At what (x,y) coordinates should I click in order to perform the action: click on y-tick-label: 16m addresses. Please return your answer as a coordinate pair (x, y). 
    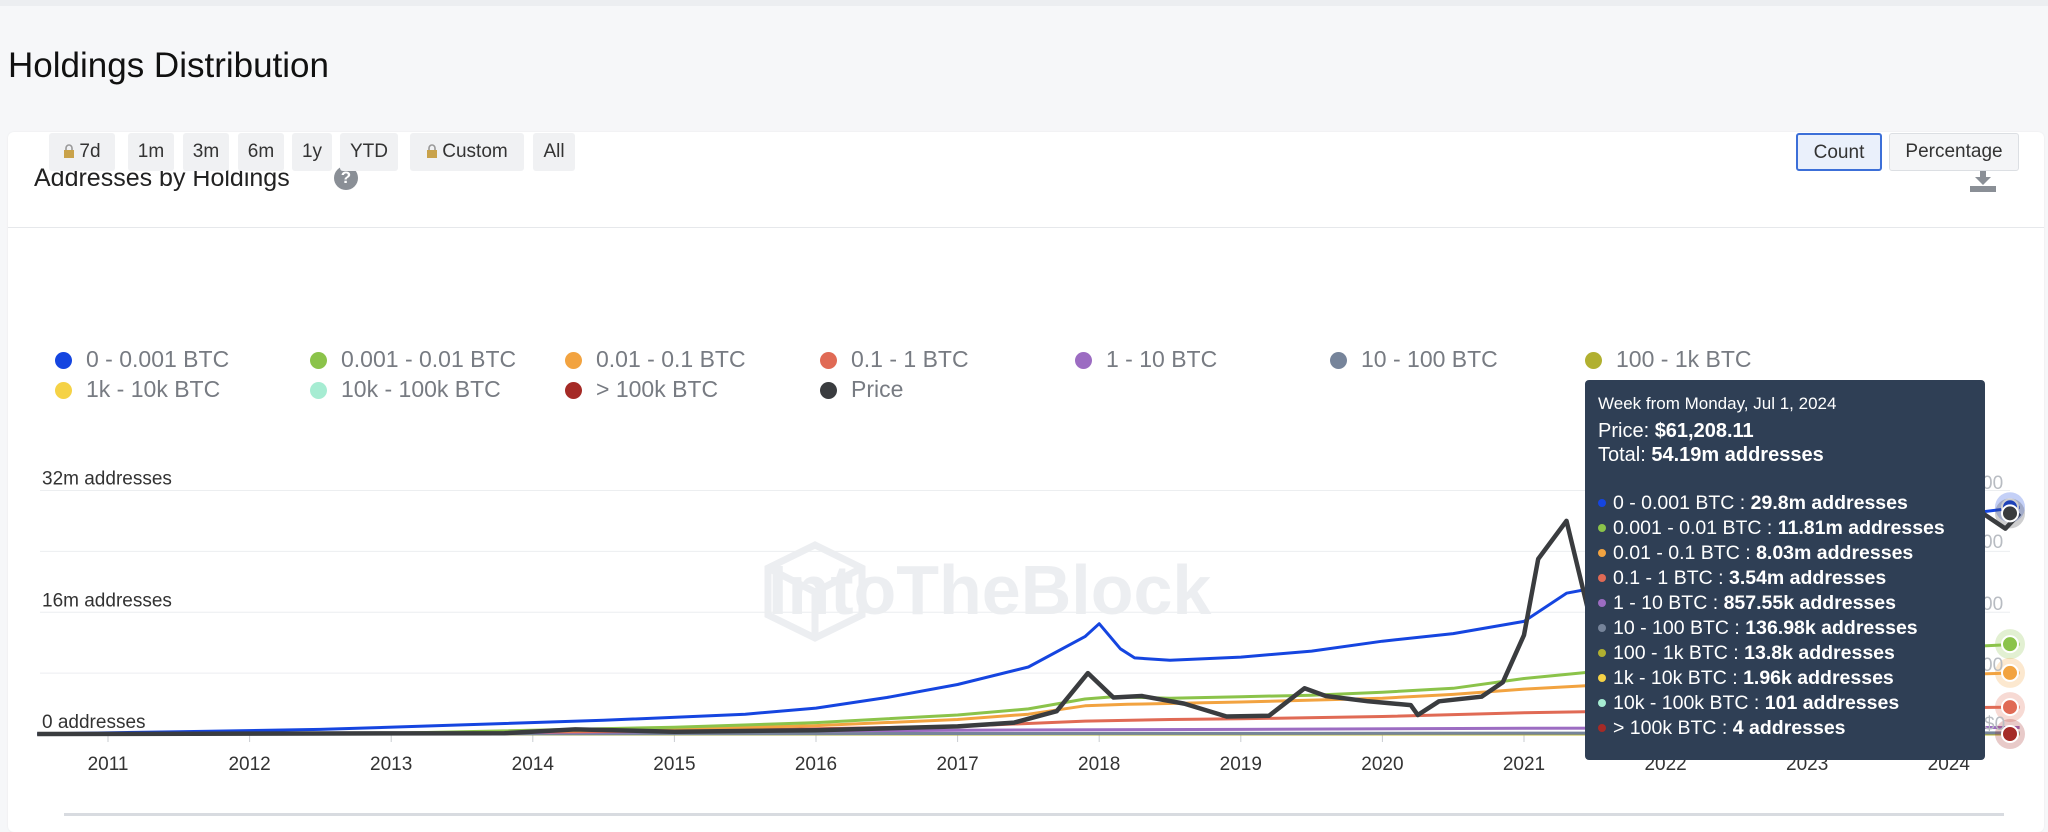
    Looking at the image, I should click on (107, 600).